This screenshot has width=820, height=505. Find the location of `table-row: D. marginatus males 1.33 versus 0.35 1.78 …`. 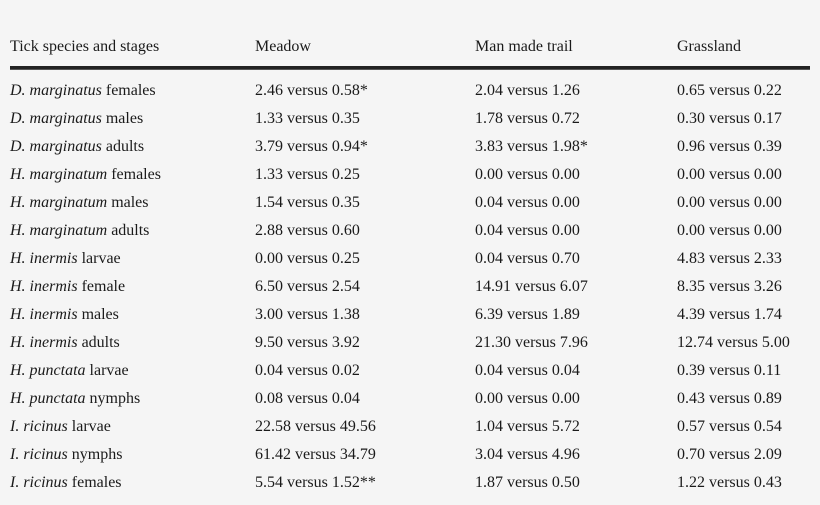

table-row: D. marginatus males 1.33 versus 0.35 1.78 … is located at coordinates (410, 119).